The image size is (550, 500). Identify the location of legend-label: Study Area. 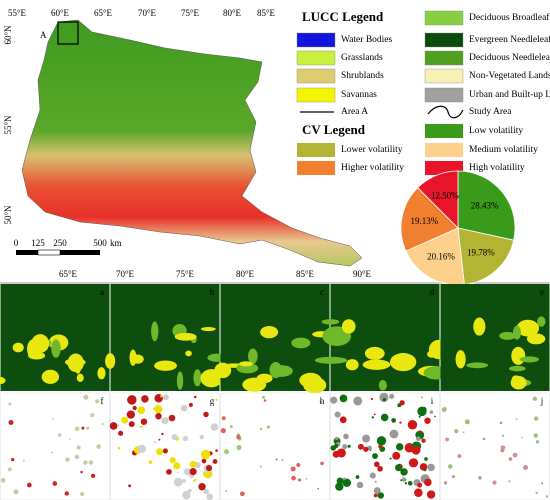
(490, 112).